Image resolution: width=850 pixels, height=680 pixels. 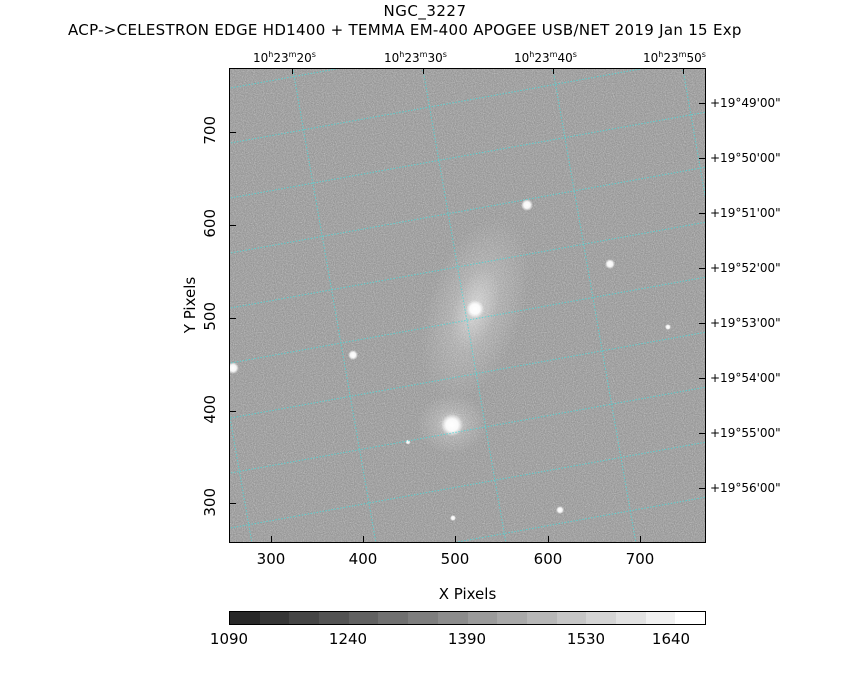 I want to click on dec-label-4: +19°52'00", so click(x=745, y=268).